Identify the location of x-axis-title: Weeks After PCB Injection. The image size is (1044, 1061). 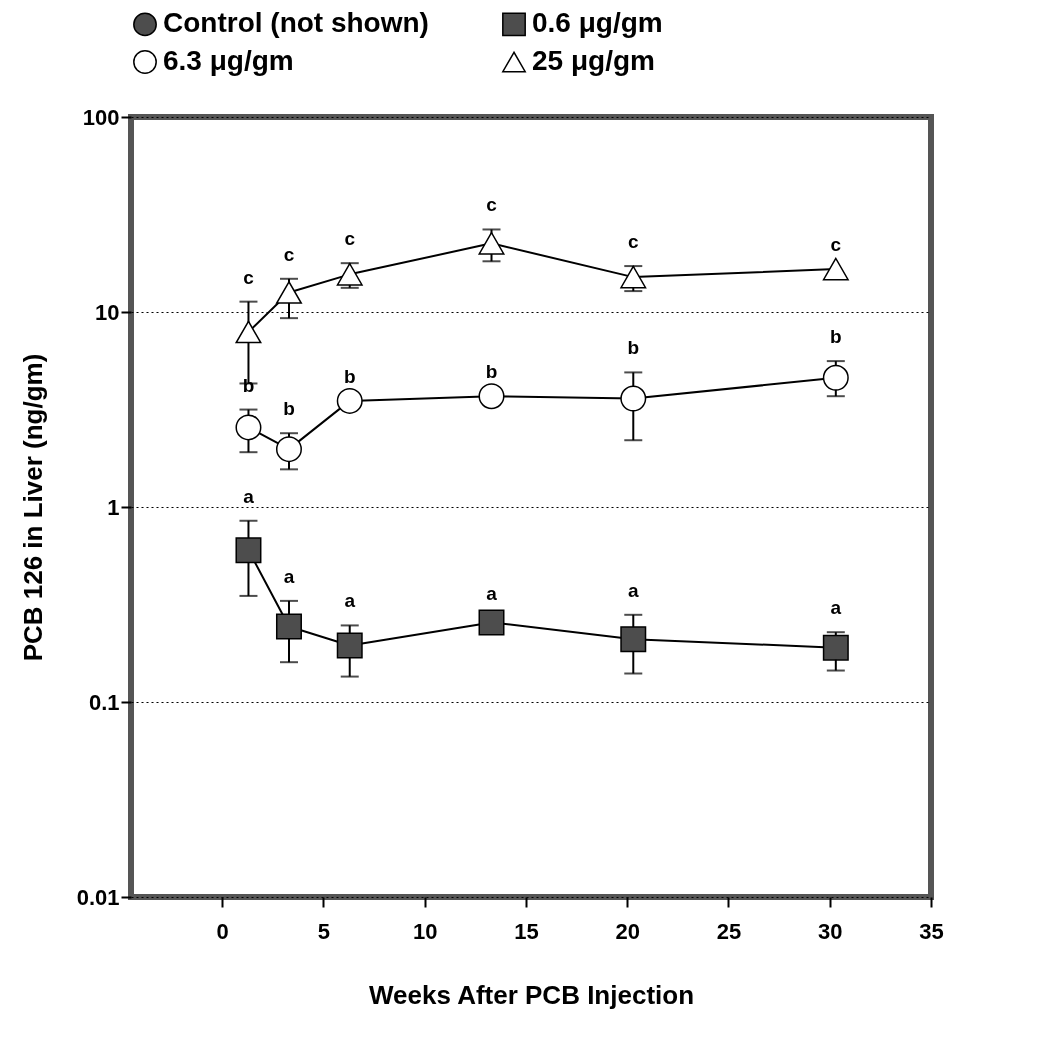
(531, 994).